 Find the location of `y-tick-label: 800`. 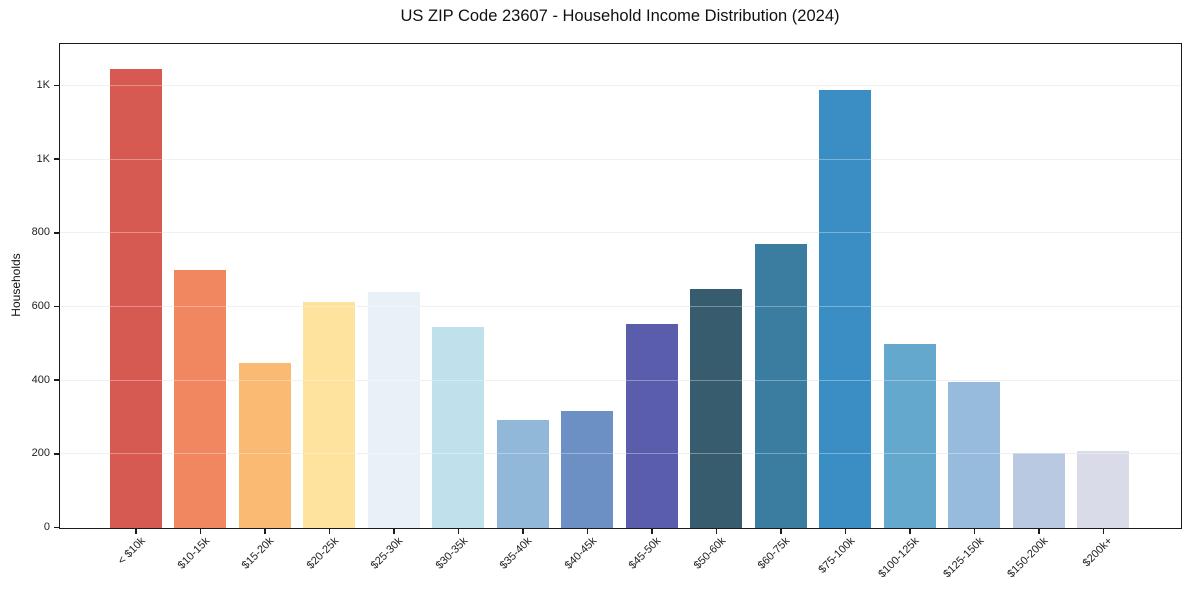

y-tick-label: 800 is located at coordinates (40, 232).